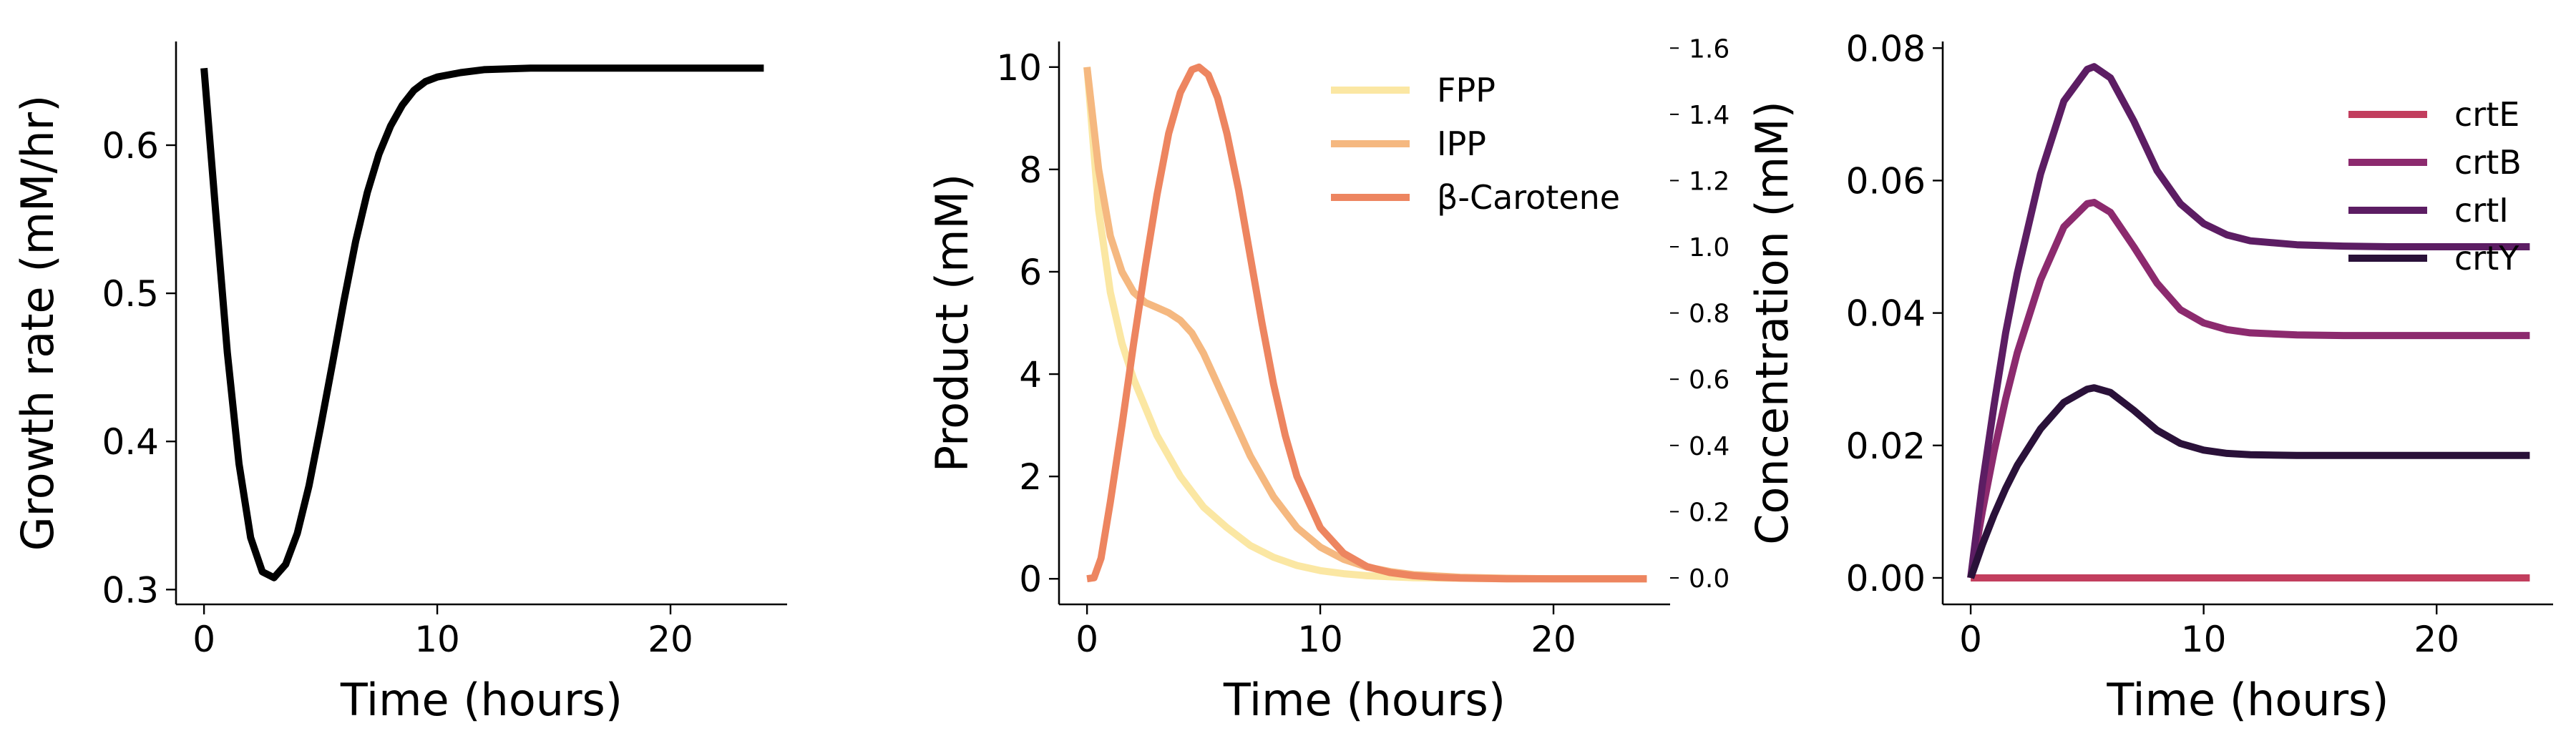  I want to click on y-tick-label: 6, so click(1030, 272).